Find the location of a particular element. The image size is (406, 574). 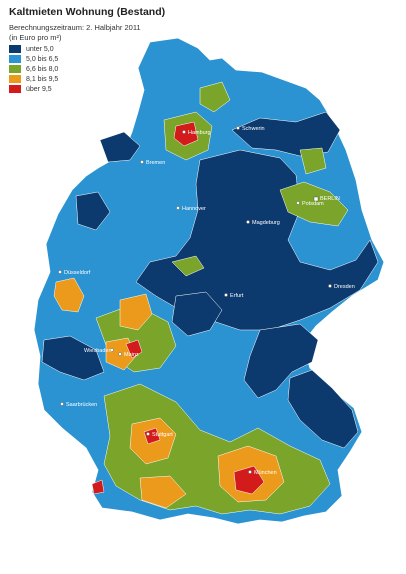

city-muenchen: München is located at coordinates (262, 473).